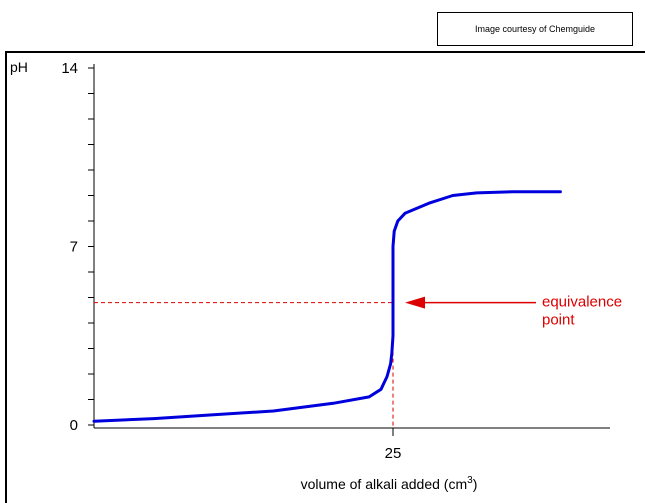 Image resolution: width=645 pixels, height=503 pixels. I want to click on equivalence-guides, so click(244, 365).